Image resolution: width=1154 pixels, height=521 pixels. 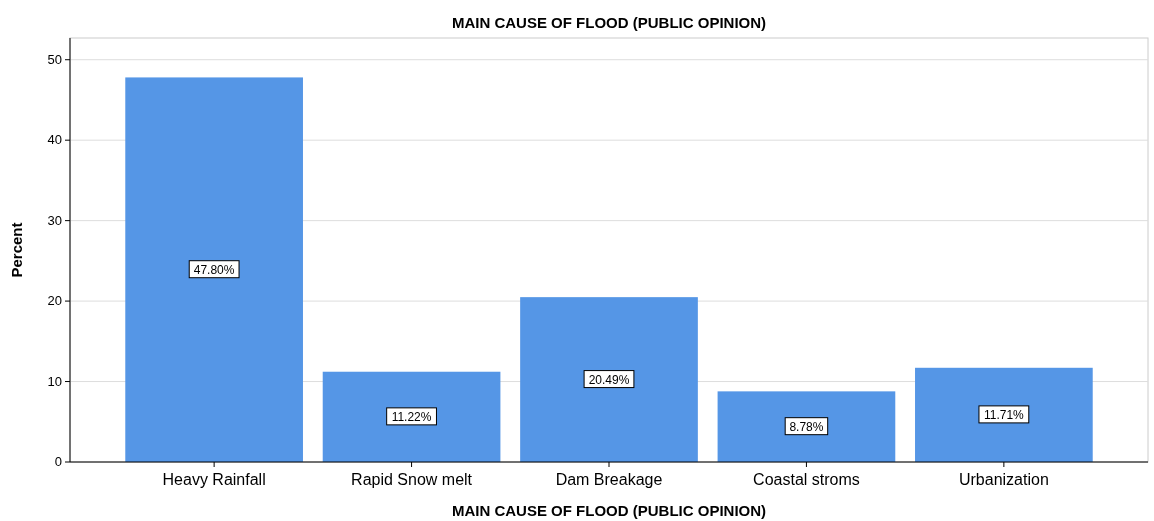 I want to click on x-tick-label: Coastal stroms, so click(x=806, y=479).